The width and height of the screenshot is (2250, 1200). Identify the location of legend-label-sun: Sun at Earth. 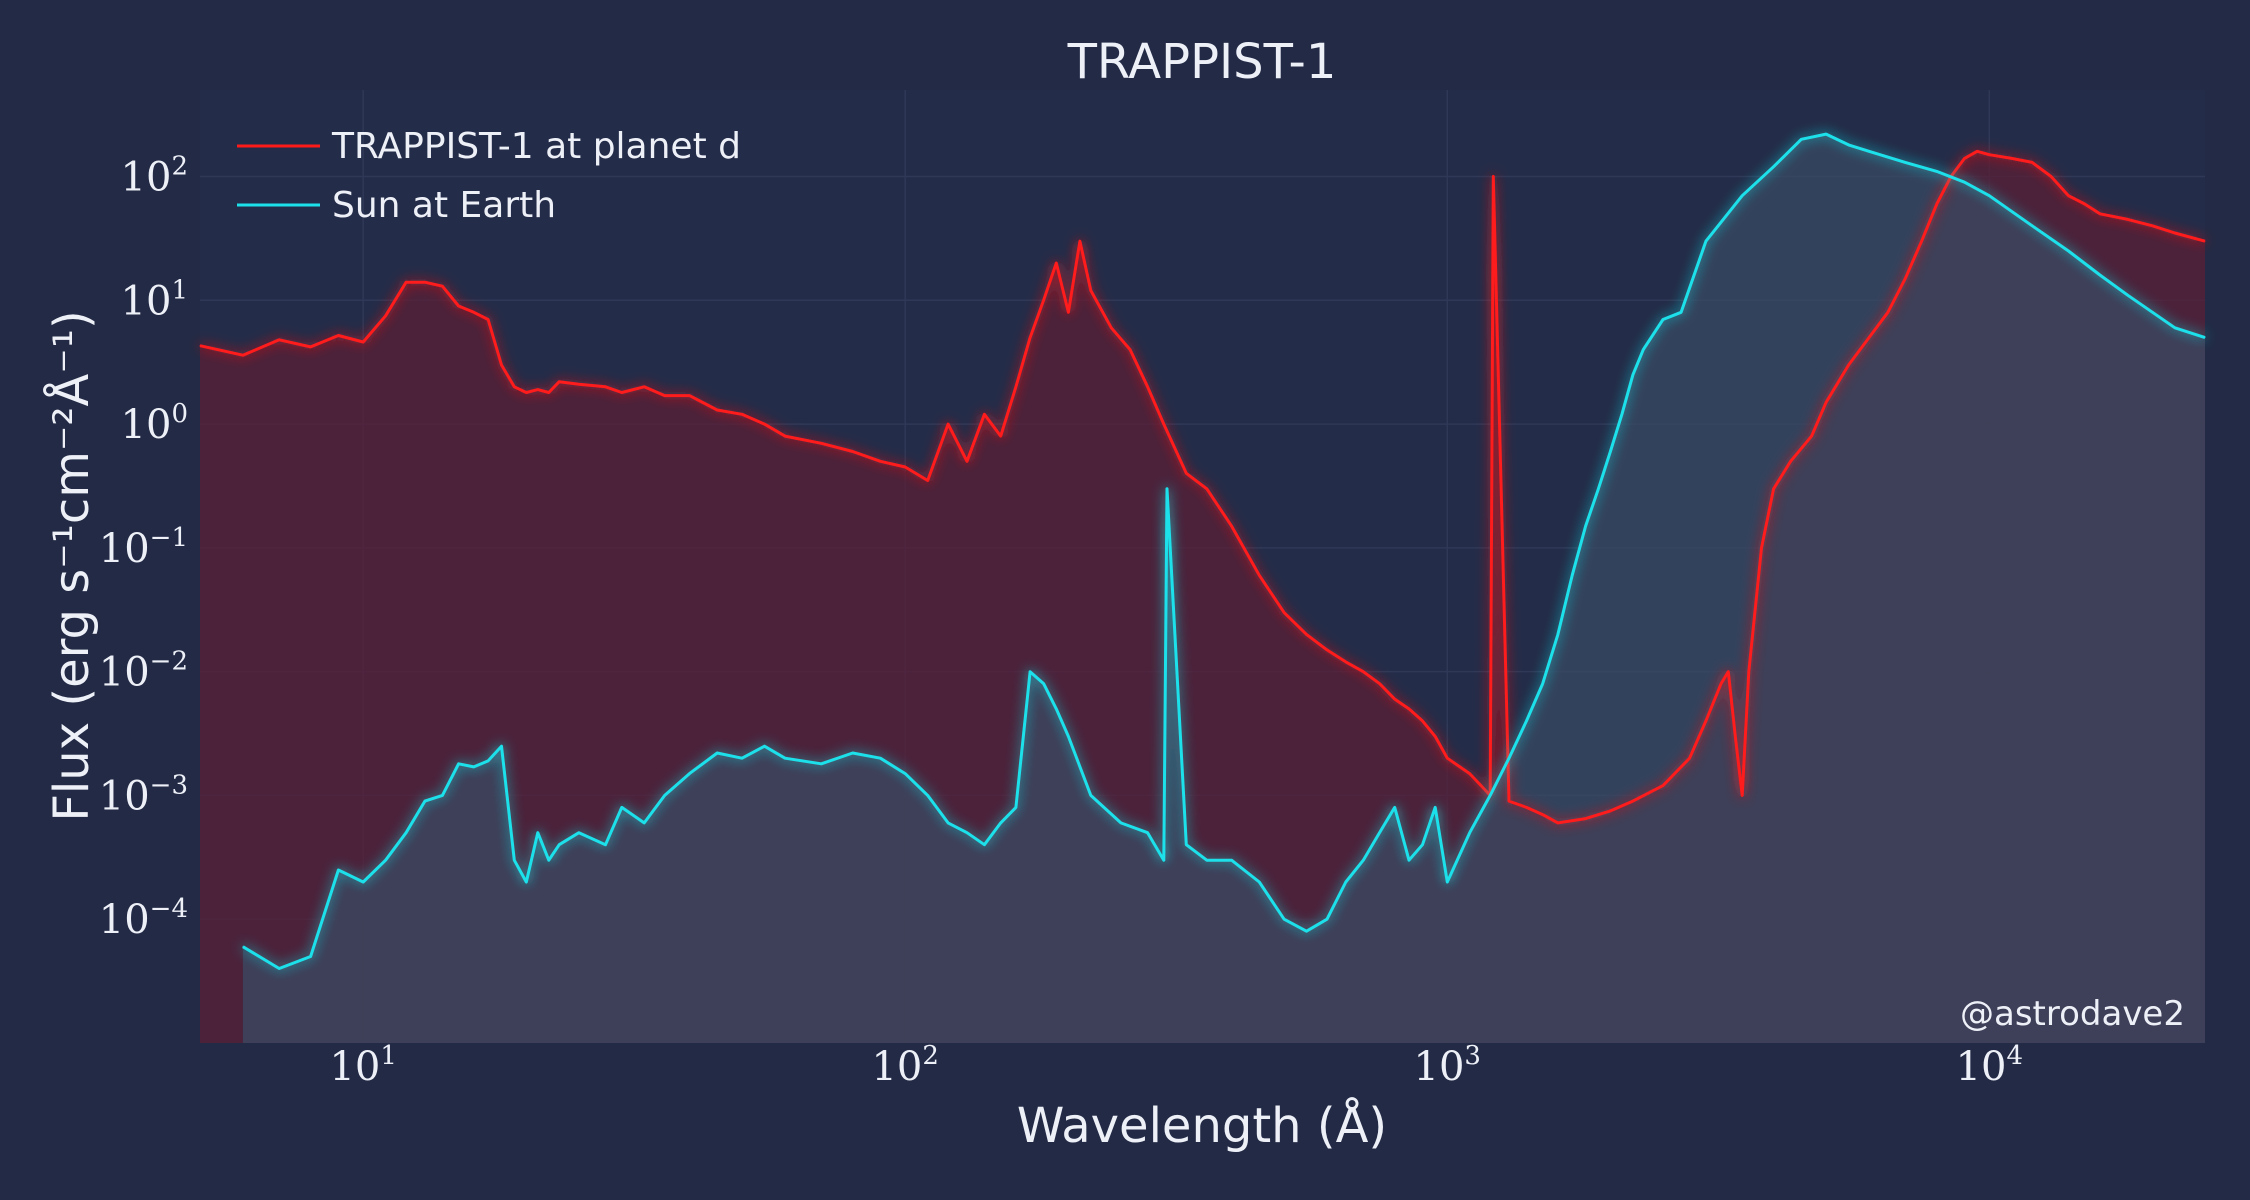
(444, 205).